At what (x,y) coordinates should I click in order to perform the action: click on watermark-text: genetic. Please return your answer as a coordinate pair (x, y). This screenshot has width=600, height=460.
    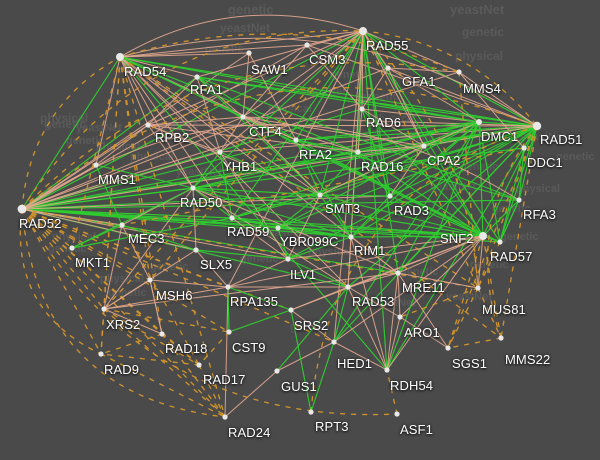
    Looking at the image, I should click on (259, 259).